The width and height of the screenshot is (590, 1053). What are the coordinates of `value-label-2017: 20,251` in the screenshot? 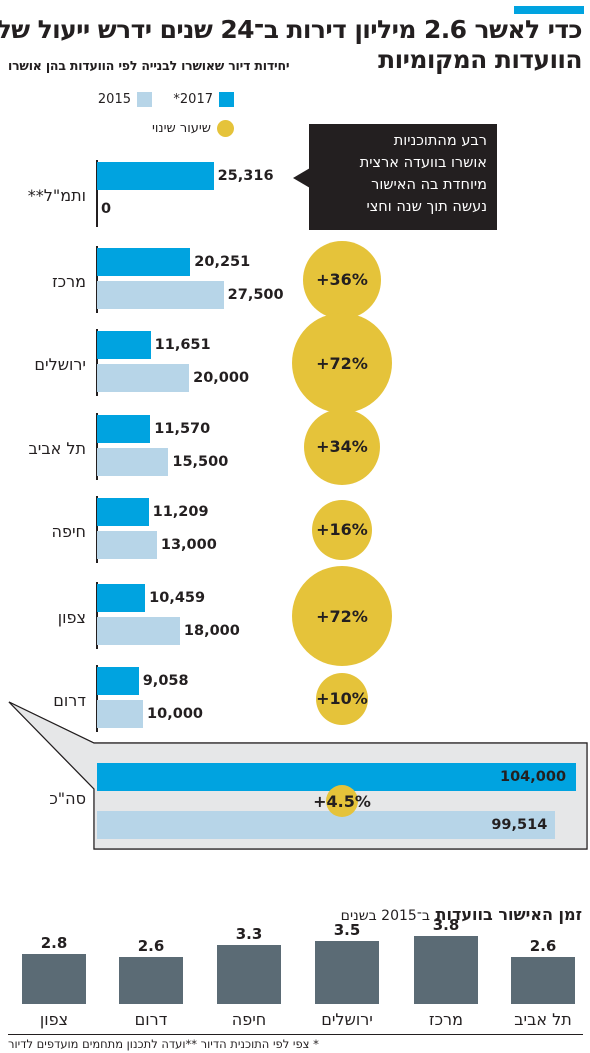 It's located at (222, 262).